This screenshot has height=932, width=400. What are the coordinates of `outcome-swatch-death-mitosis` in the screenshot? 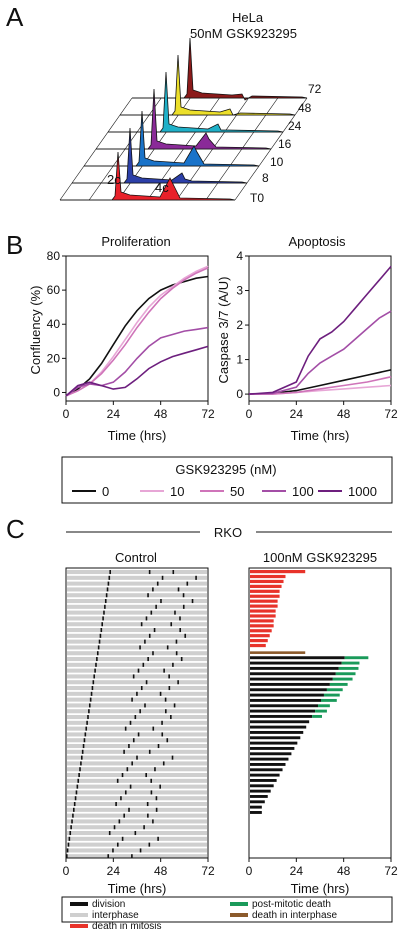 It's located at (79, 926).